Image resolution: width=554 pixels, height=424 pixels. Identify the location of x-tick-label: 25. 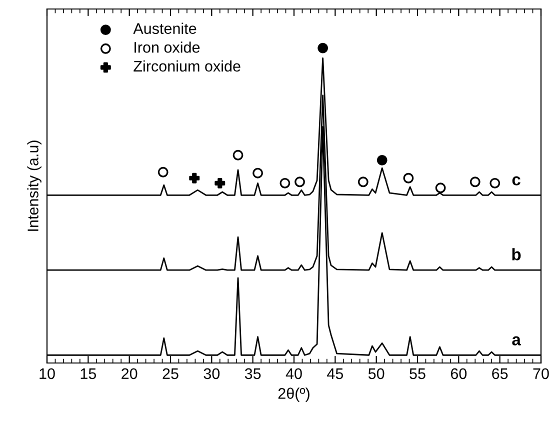
(170, 374).